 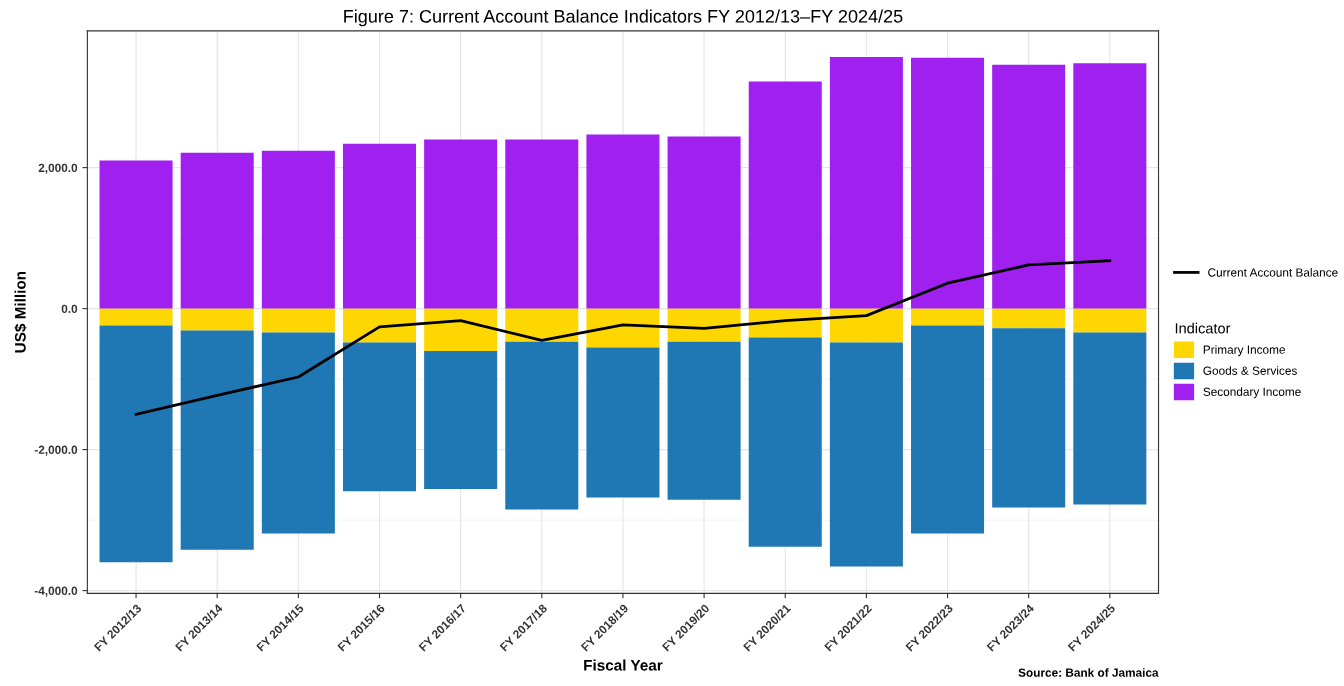 What do you see at coordinates (1250, 370) in the screenshot?
I see `legend-label: Goods & Services` at bounding box center [1250, 370].